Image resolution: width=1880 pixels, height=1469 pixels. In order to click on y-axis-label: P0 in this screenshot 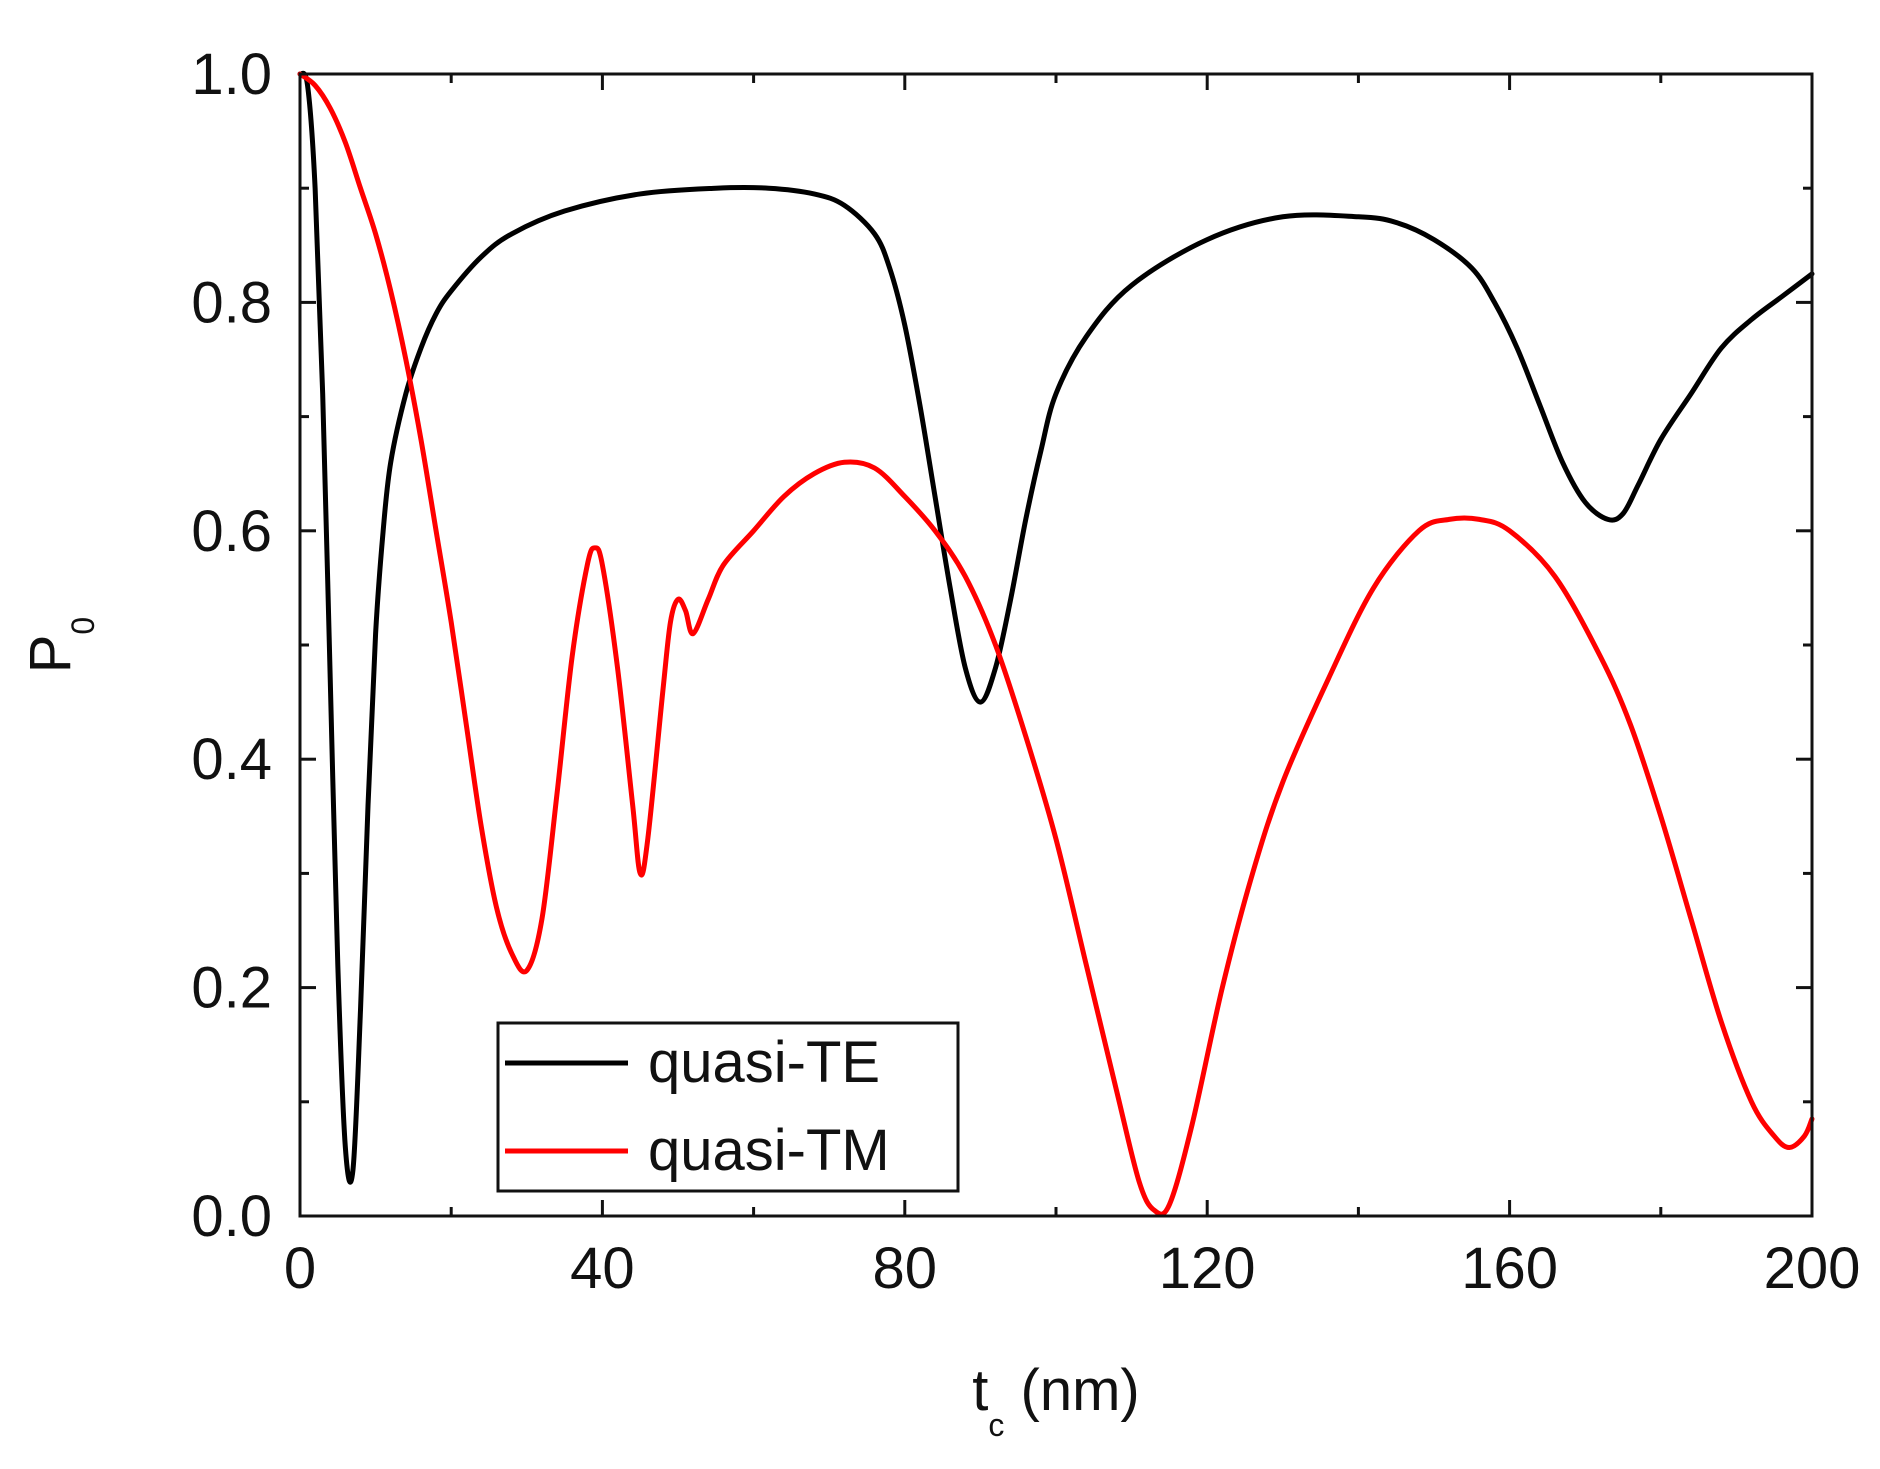, I will do `click(59, 645)`.